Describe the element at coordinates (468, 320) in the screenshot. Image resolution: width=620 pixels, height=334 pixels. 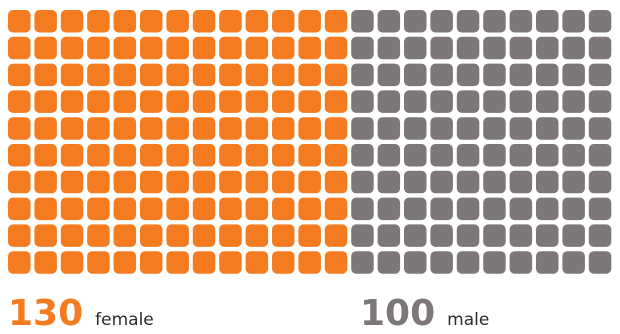
I see `male-label: male` at that location.